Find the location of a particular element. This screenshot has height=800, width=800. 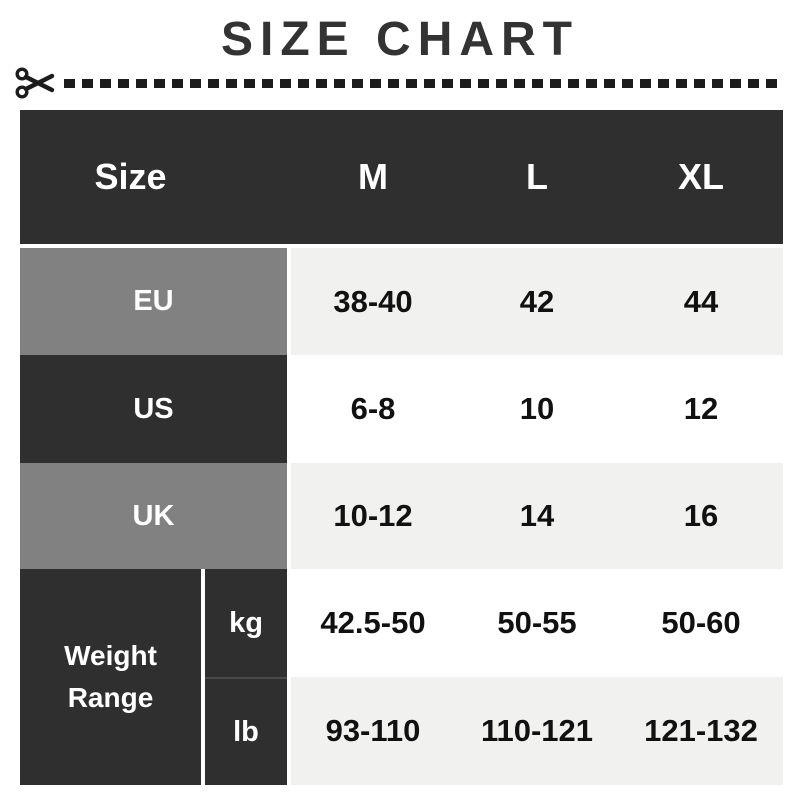

row-label-us: US is located at coordinates (153, 409).